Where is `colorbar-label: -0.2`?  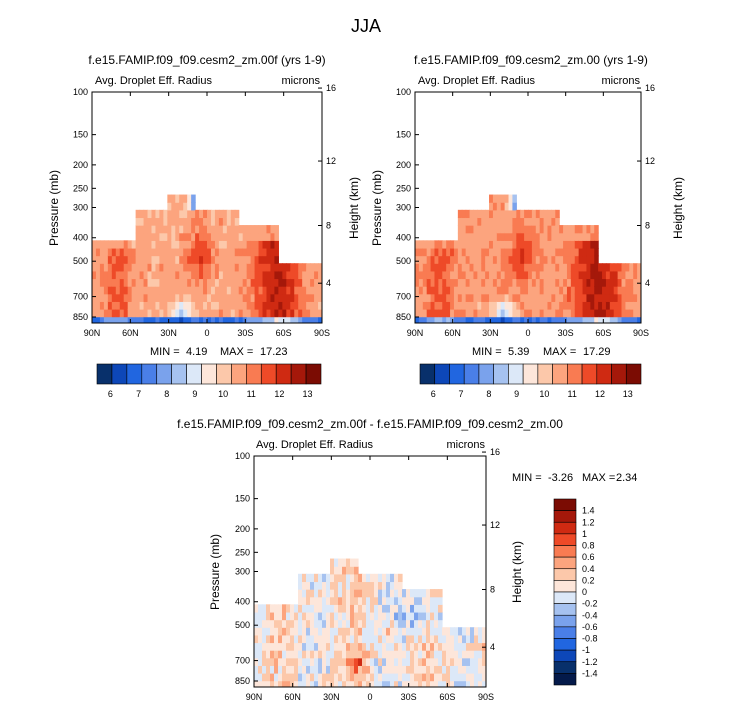 colorbar-label: -0.2 is located at coordinates (590, 604).